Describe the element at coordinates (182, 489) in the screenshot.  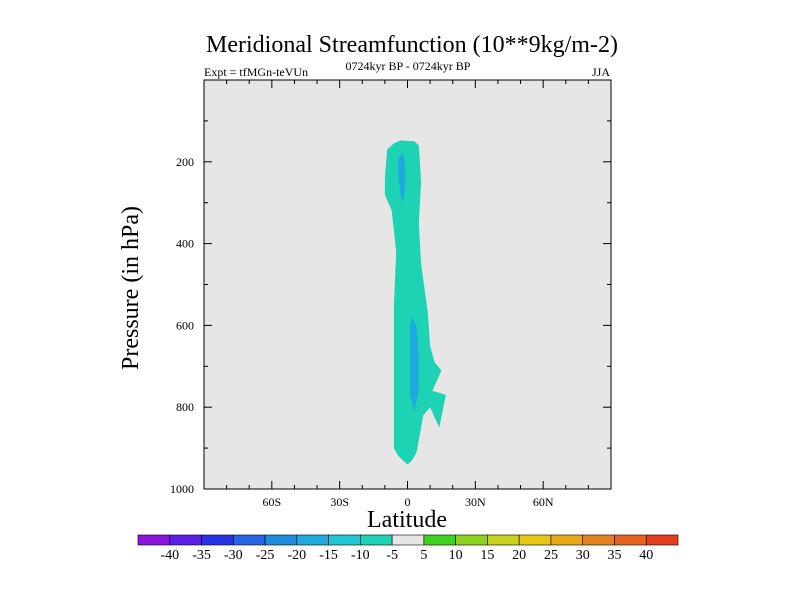
I see `y-tick-label: 1000` at that location.